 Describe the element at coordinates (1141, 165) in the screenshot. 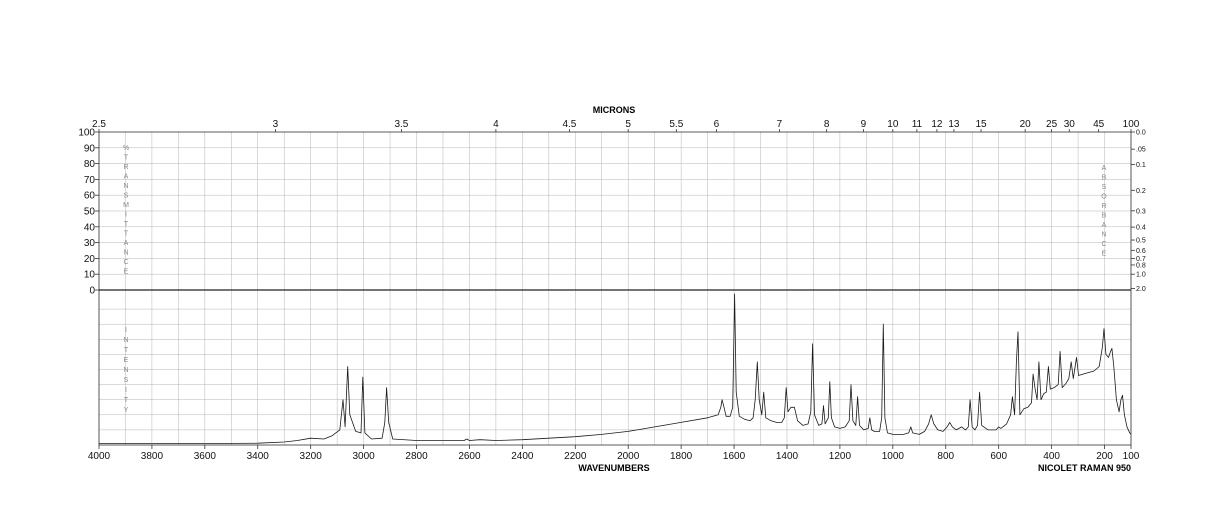

I see `absorbance-tick-label: 0.1` at that location.